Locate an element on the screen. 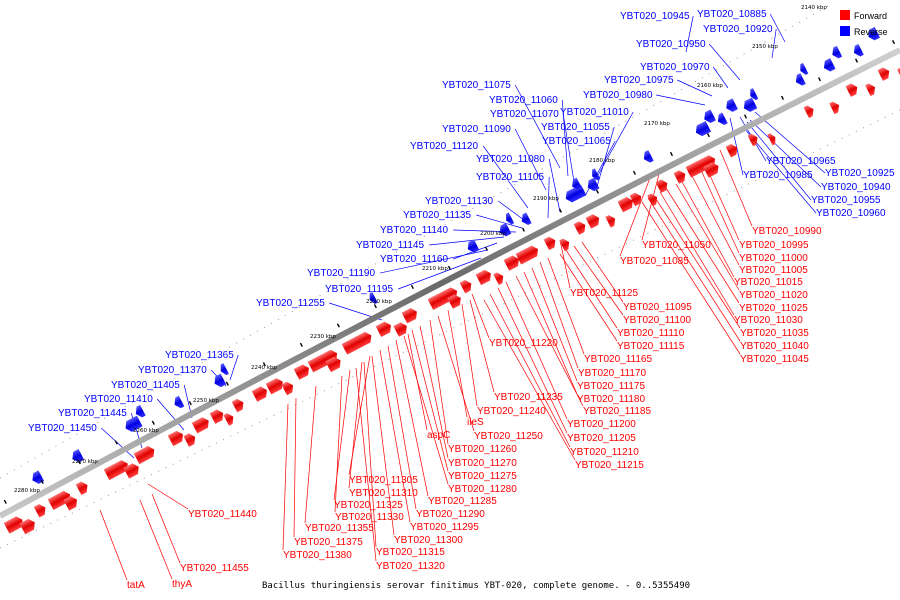 The image size is (900, 600). reverse-gene-label: YBT020_11140 is located at coordinates (414, 230).